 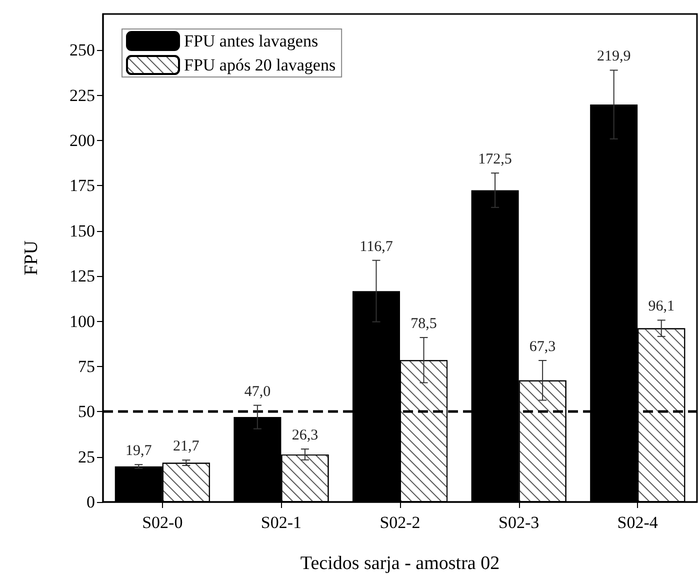 I want to click on x-tick-label: S02-4, so click(x=637, y=522).